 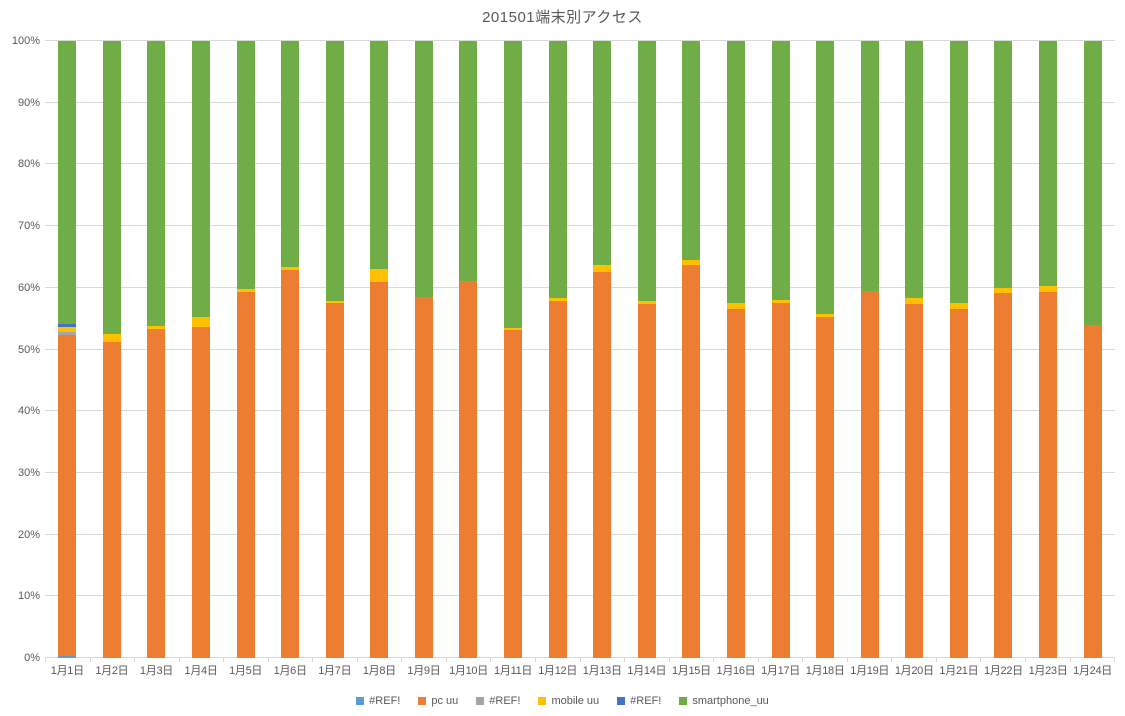 What do you see at coordinates (438, 701) in the screenshot?
I see `legend-item-pc uu: pc uu` at bounding box center [438, 701].